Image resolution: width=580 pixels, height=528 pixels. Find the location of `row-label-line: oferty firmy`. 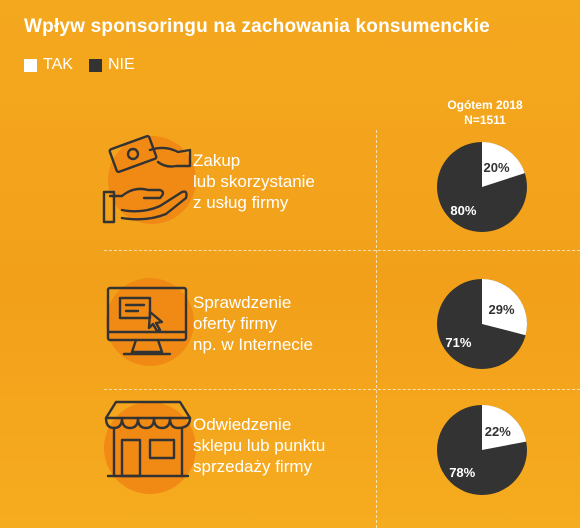

row-label-line: oferty firmy is located at coordinates (235, 323).